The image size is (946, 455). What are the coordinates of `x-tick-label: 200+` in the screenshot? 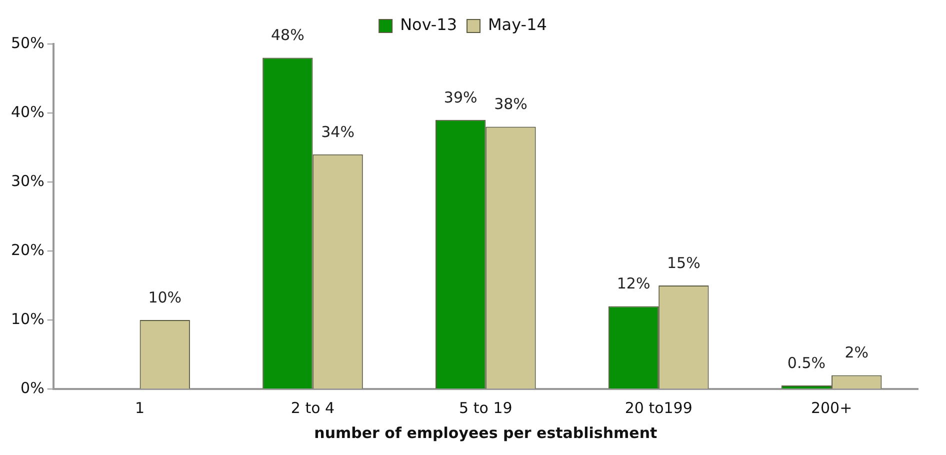 It's located at (831, 407).